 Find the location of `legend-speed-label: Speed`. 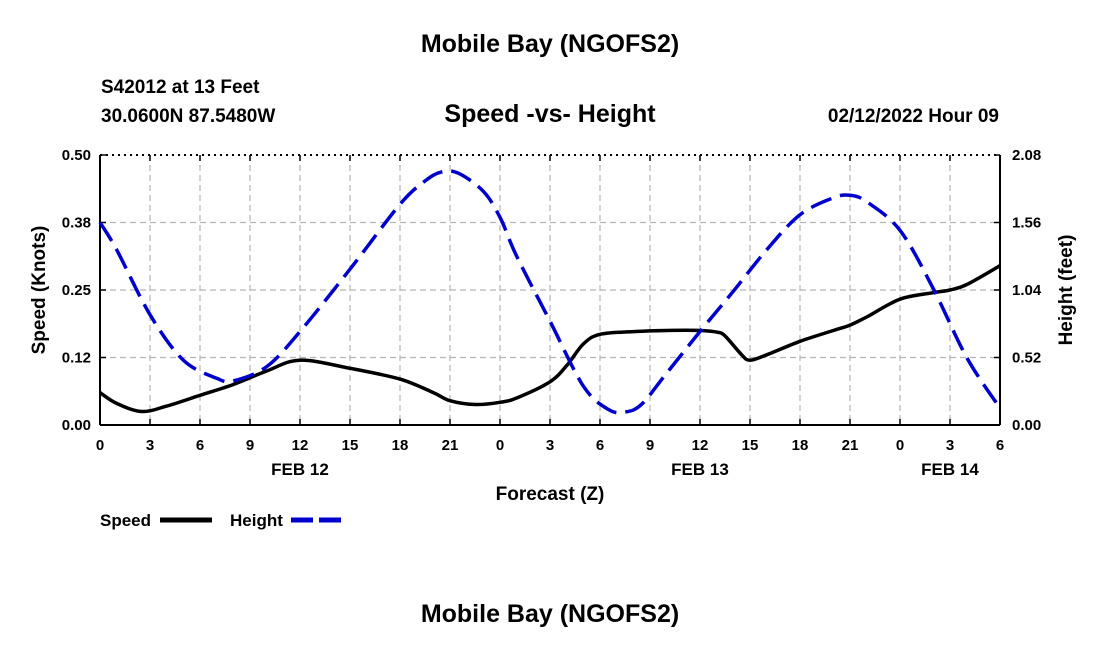

legend-speed-label: Speed is located at coordinates (125, 520).